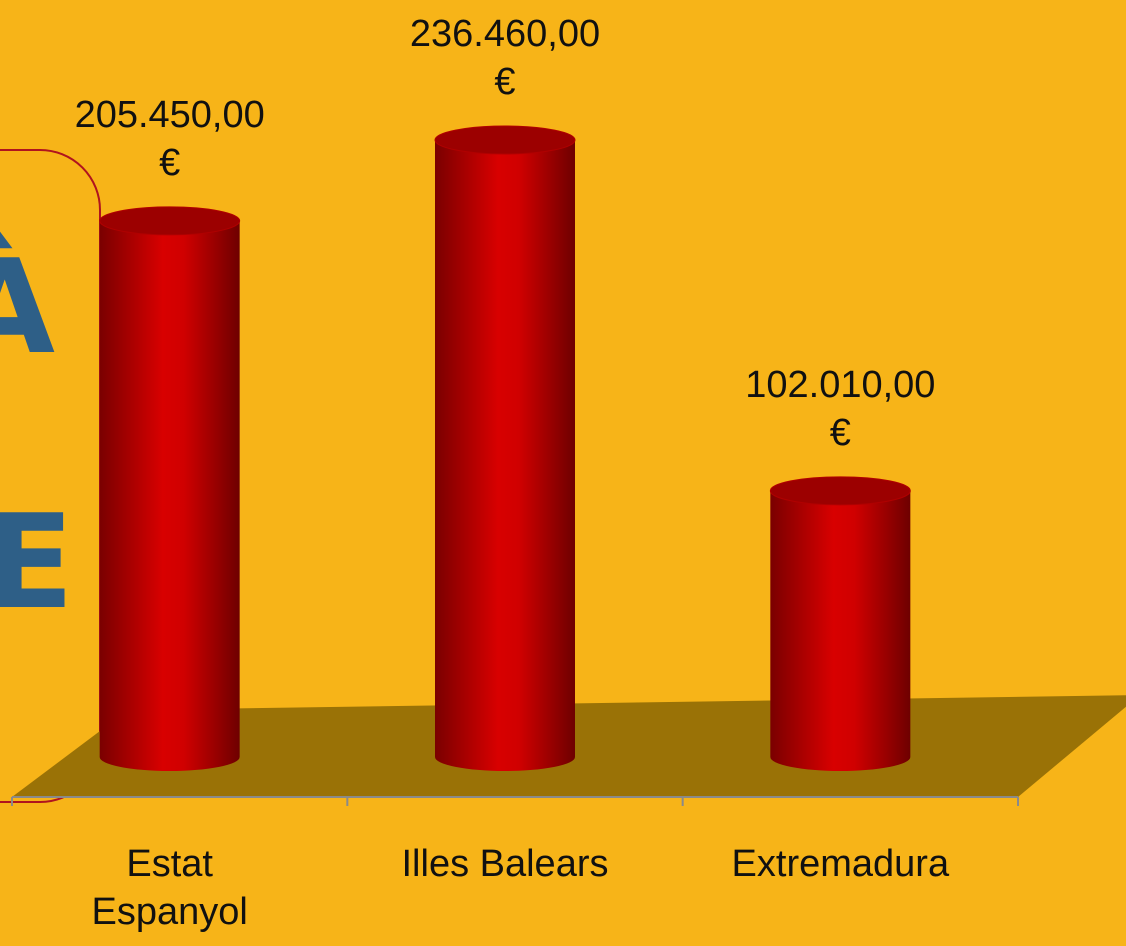 The width and height of the screenshot is (1126, 946). I want to click on x-tick-label: Extremadura, so click(840, 864).